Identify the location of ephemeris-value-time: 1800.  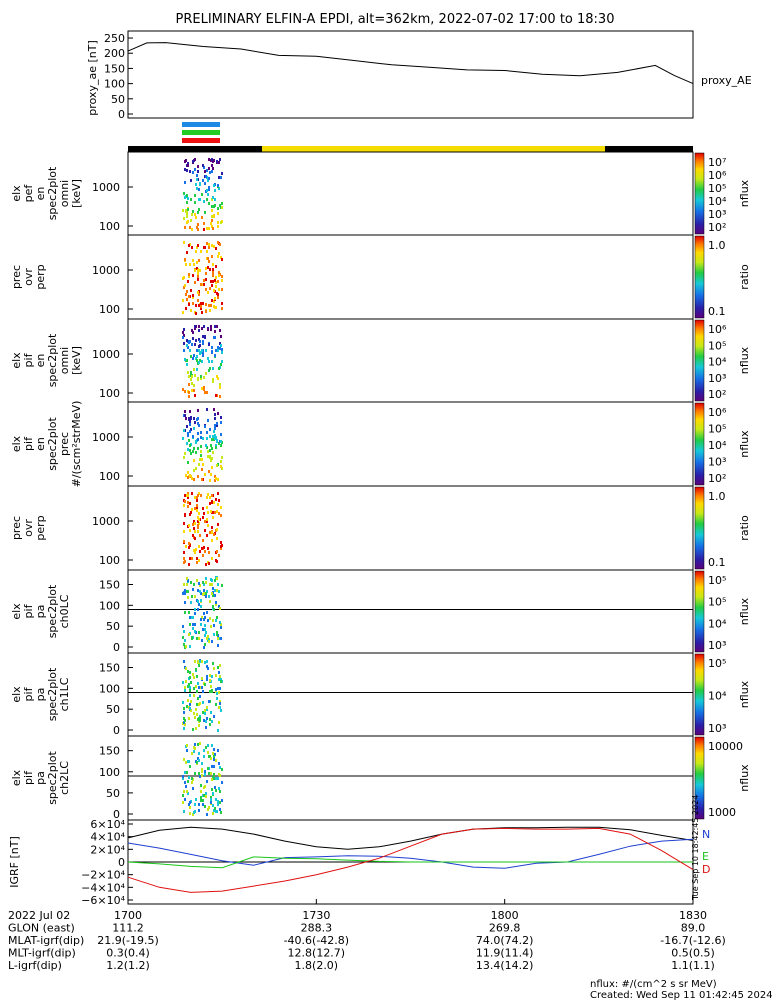
(505, 915).